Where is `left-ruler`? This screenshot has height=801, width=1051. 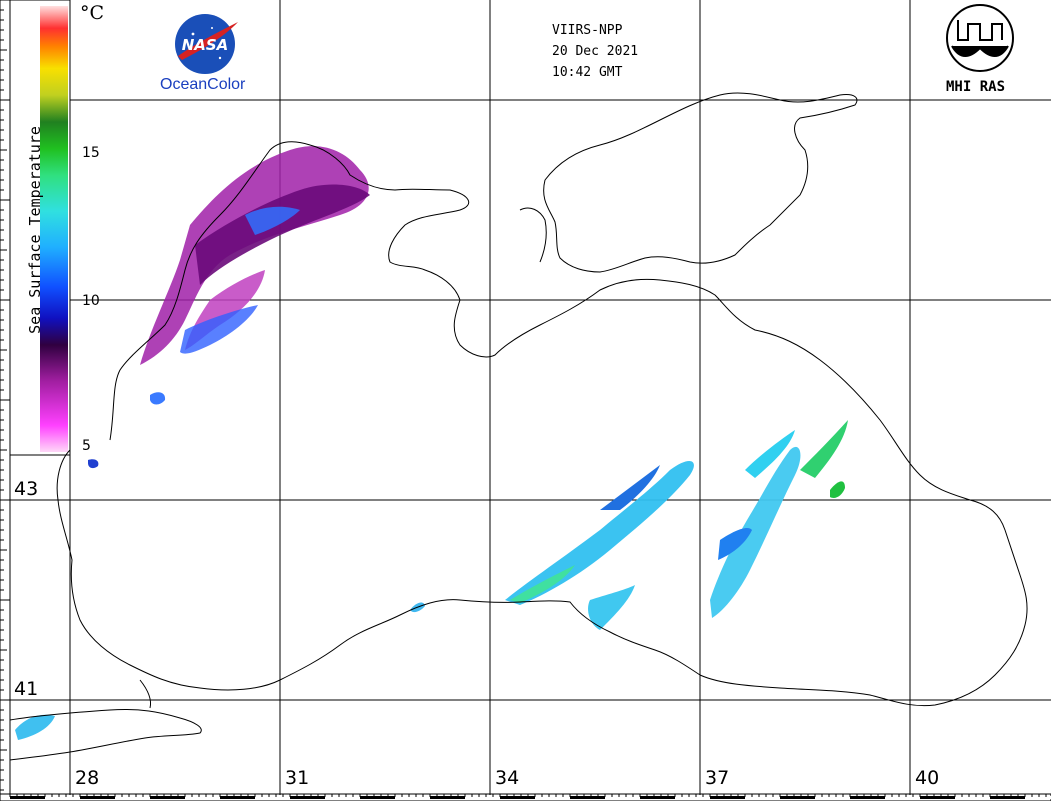 left-ruler is located at coordinates (5, 400).